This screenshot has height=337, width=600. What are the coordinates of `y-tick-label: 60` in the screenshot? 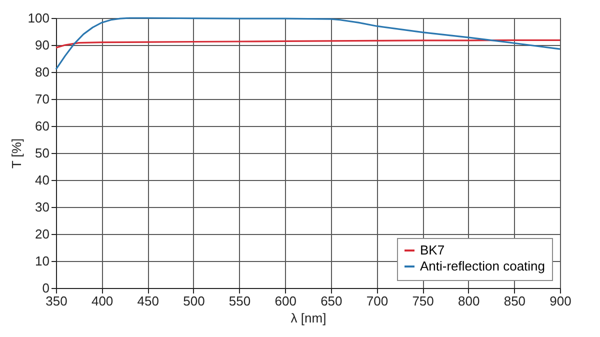 It's located at (42, 126).